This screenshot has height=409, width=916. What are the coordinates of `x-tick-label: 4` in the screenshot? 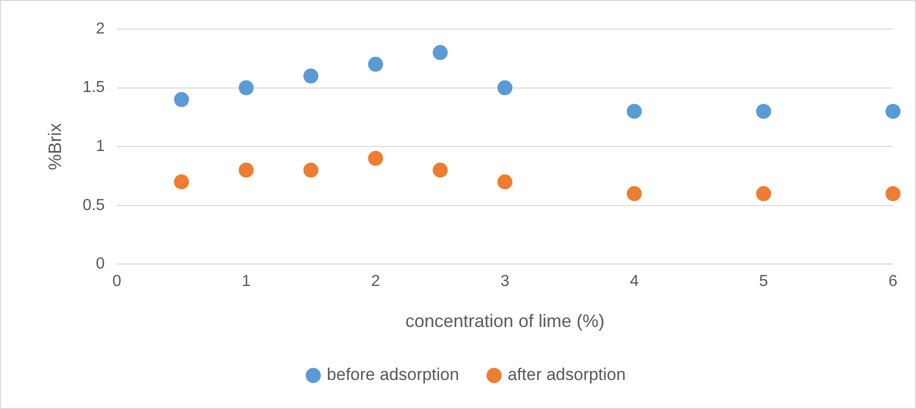 It's located at (634, 281).